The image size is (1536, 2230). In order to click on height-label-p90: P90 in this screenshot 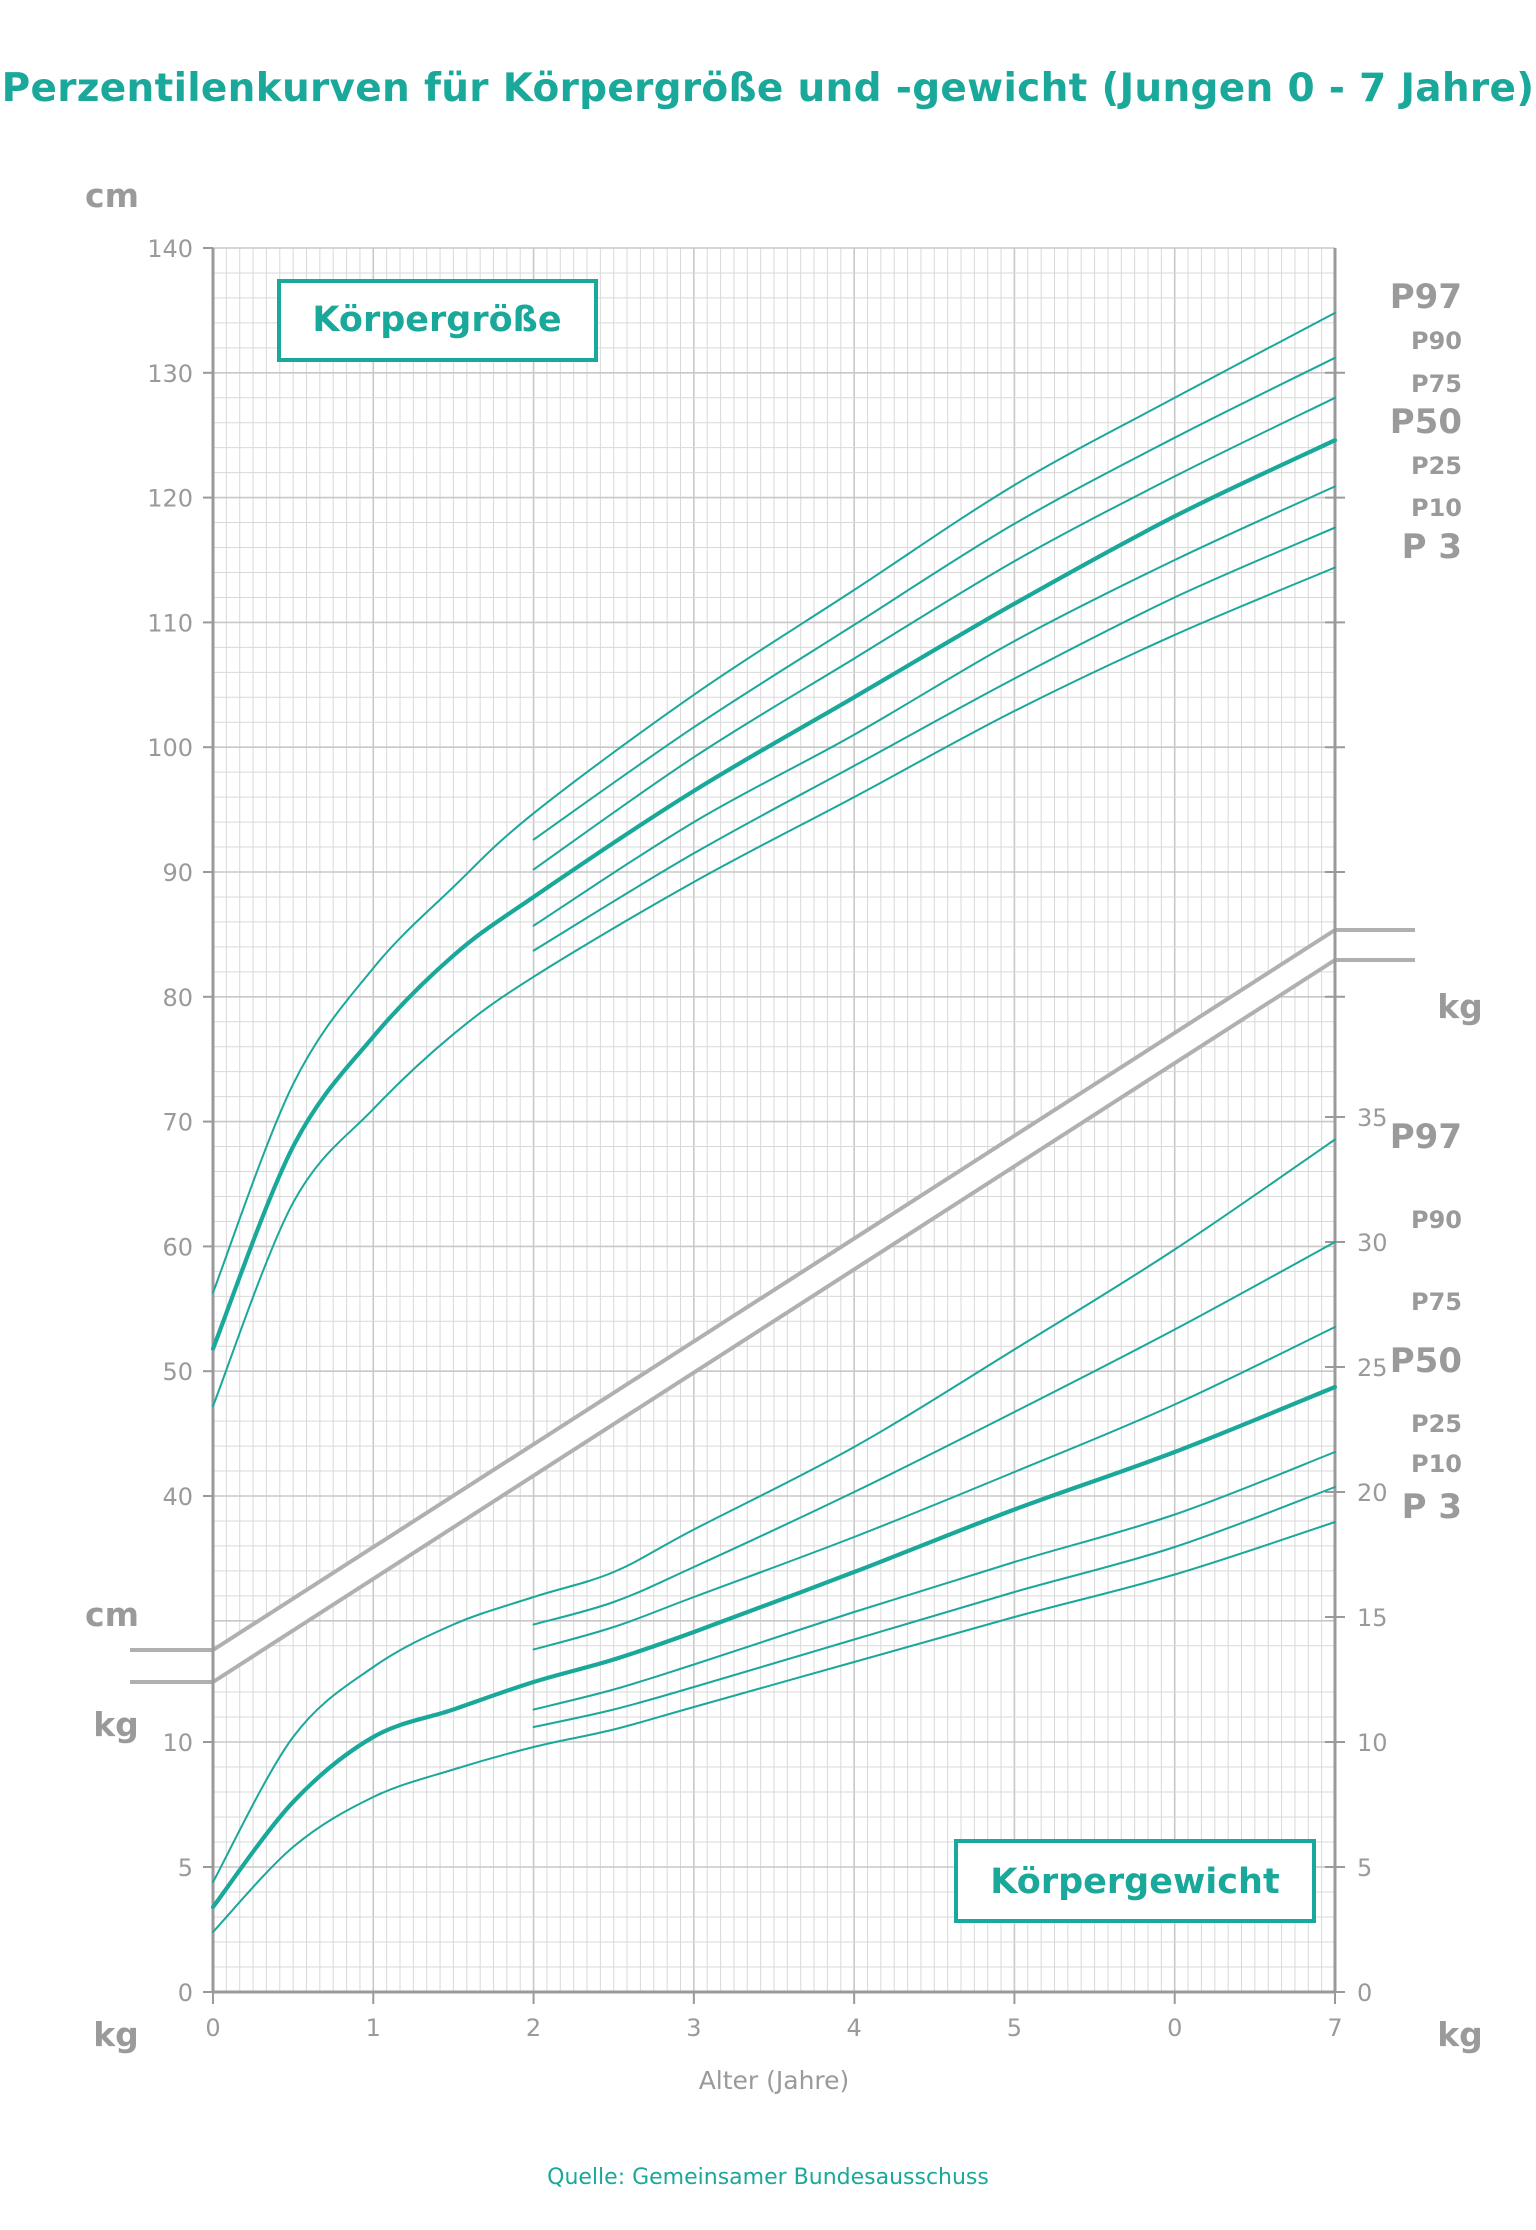, I will do `click(1436, 341)`.